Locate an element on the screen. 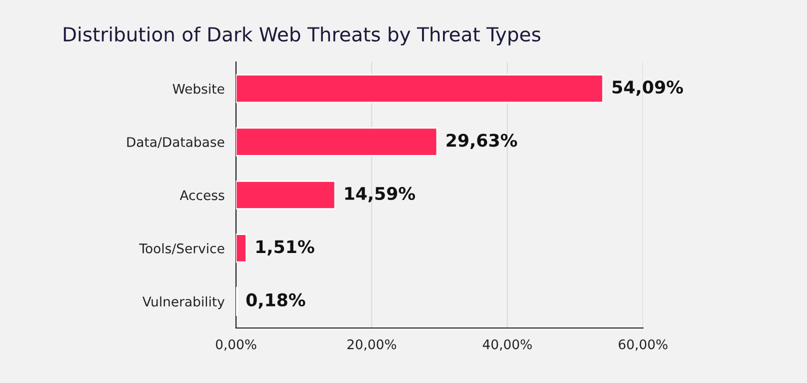 Image resolution: width=807 pixels, height=383 pixels. data-label: 29,63% is located at coordinates (482, 142).